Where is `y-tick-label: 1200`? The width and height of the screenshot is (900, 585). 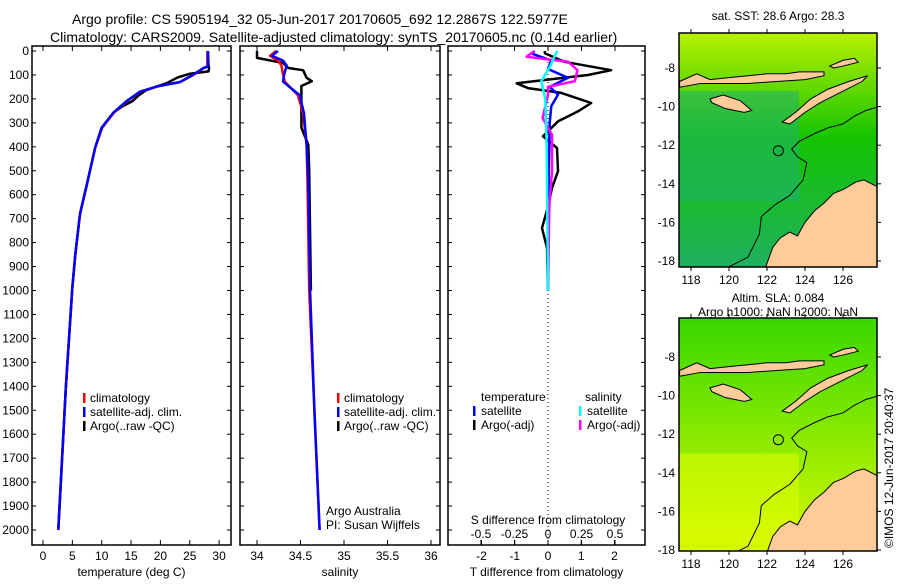 y-tick-label: 1200 is located at coordinates (15, 338).